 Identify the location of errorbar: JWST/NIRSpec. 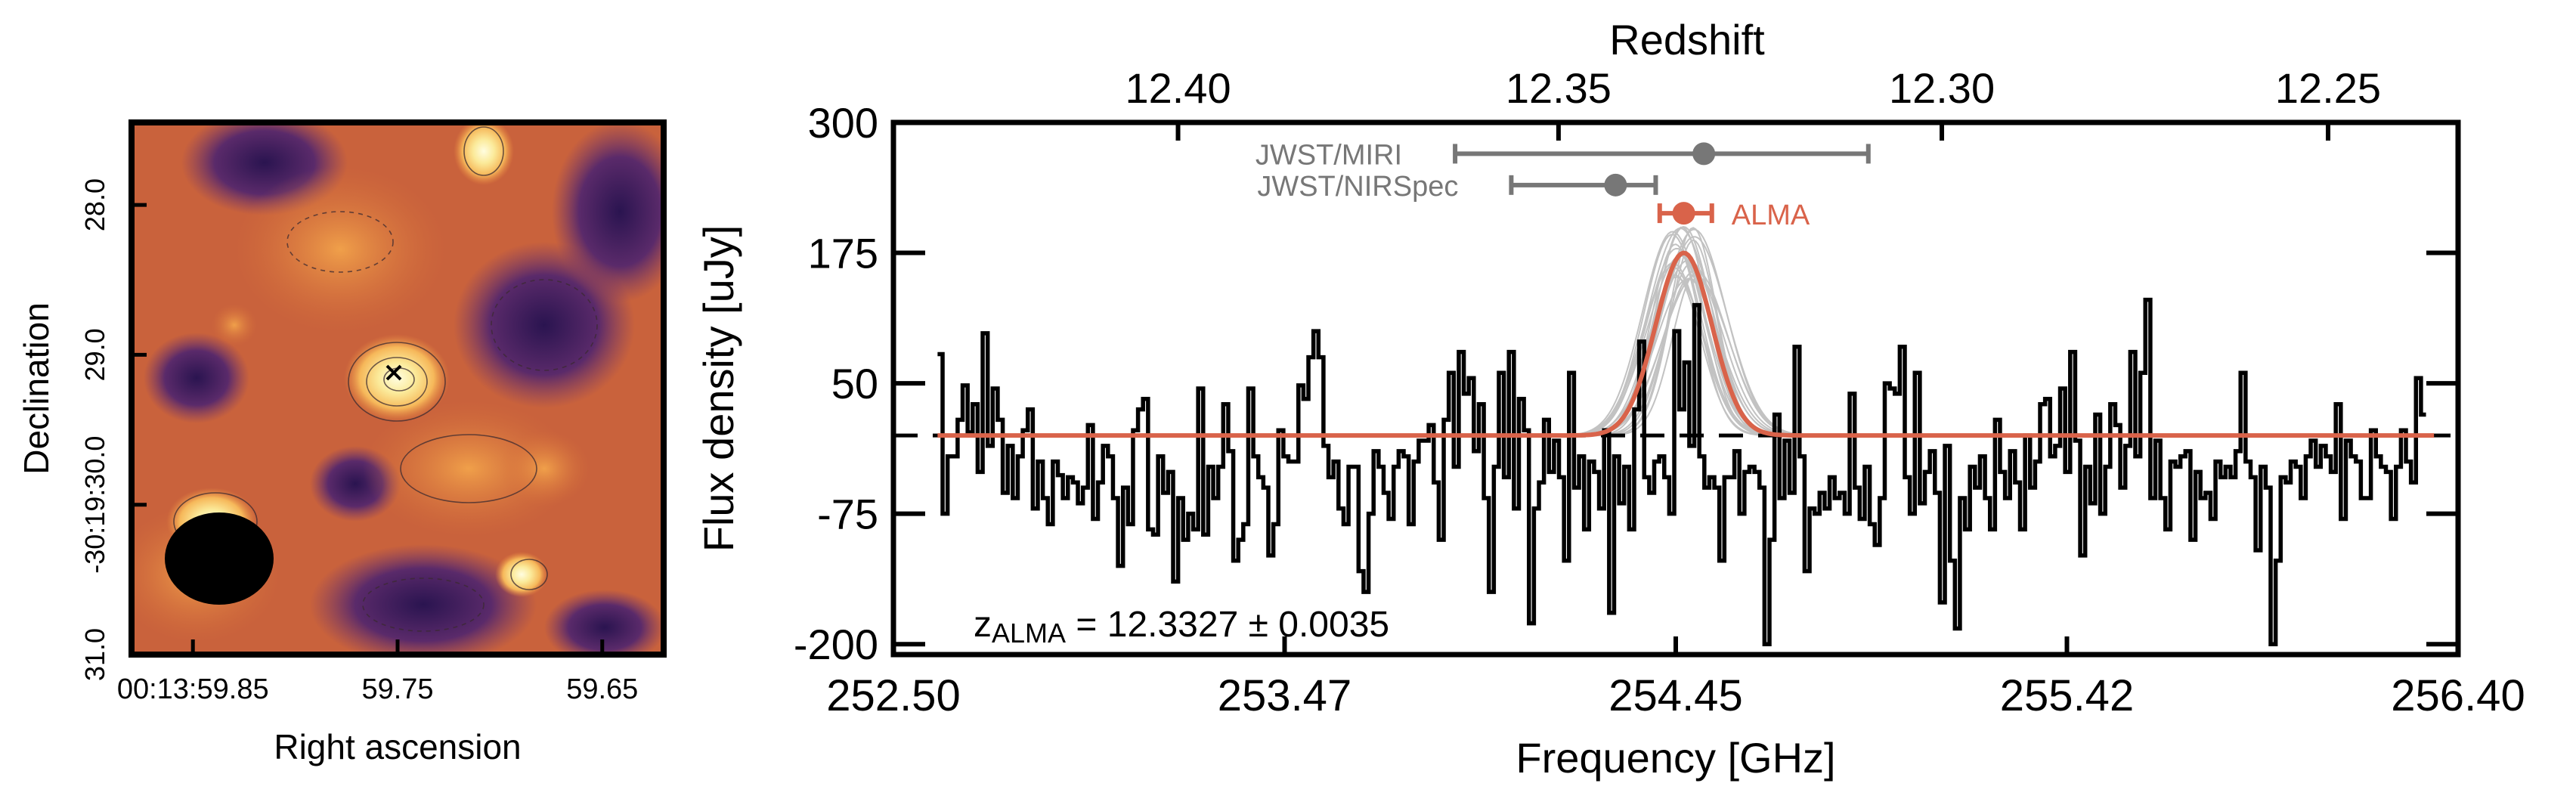
(1457, 187).